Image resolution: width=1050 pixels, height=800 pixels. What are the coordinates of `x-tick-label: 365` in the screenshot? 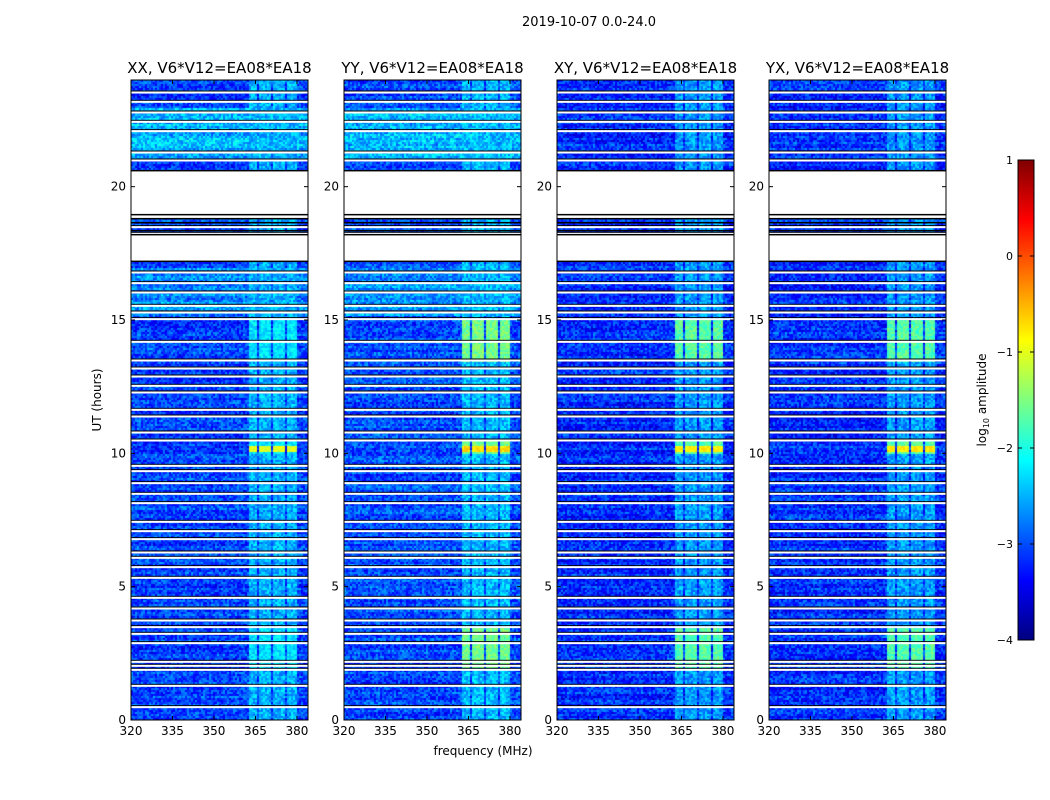 It's located at (468, 731).